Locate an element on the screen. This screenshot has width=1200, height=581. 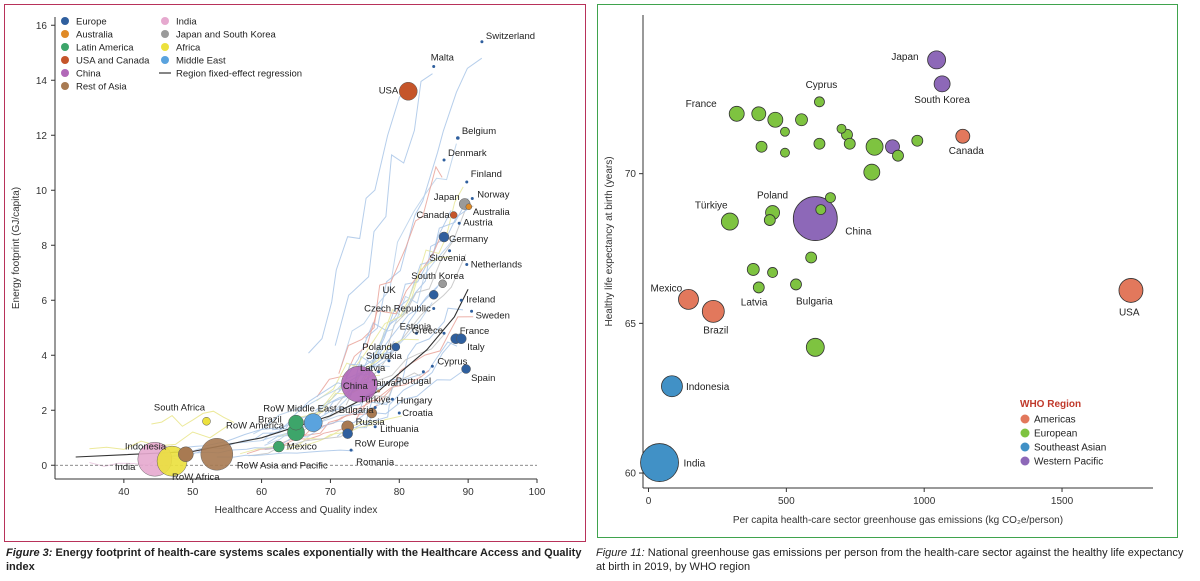
label-denmark: Denmark is located at coordinates (467, 153).